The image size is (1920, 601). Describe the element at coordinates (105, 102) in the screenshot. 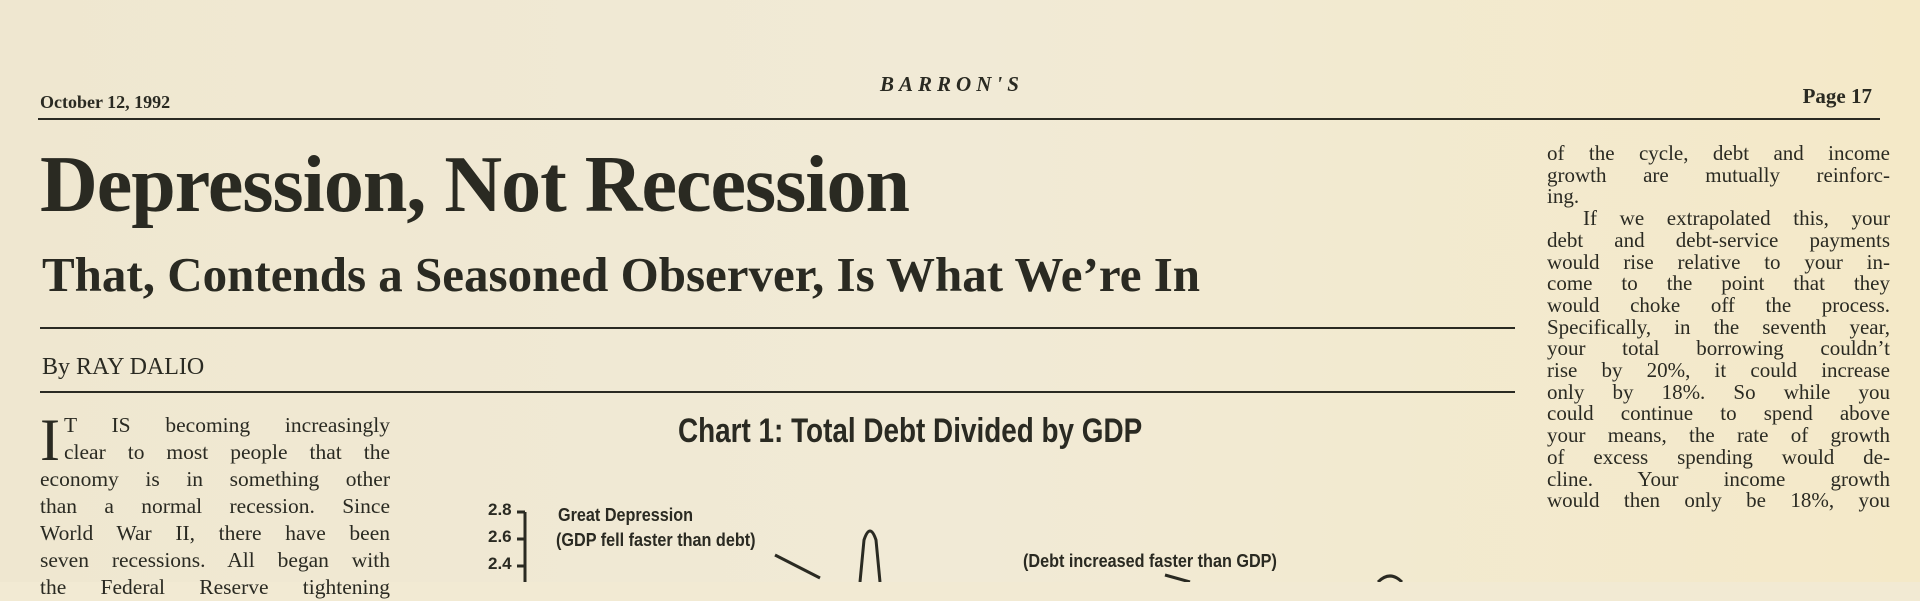

I see `issue-date: October 12, 1992` at that location.